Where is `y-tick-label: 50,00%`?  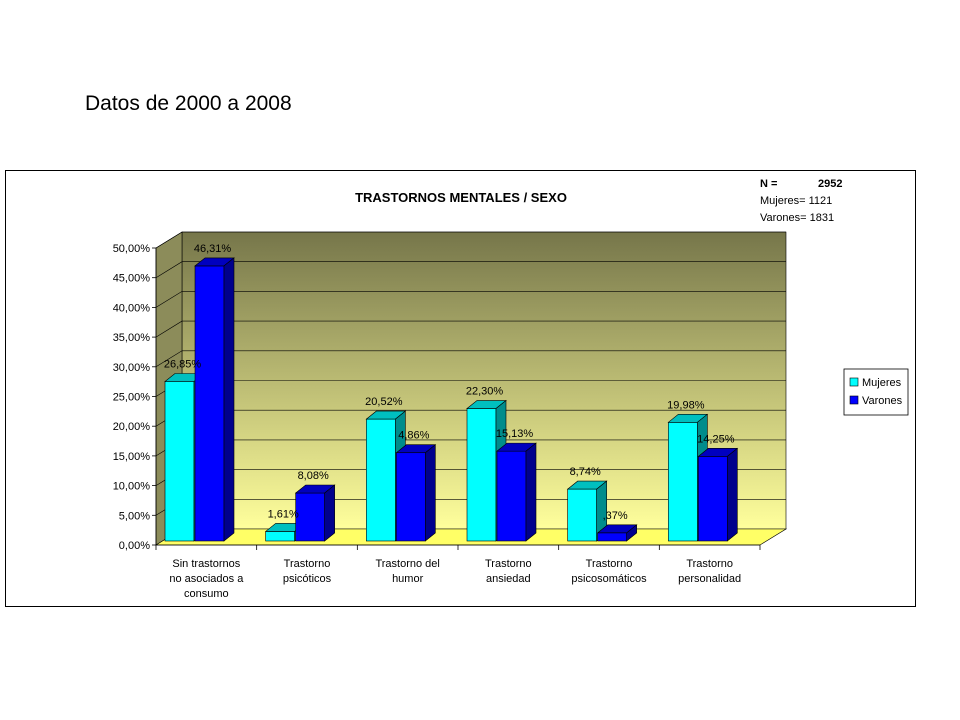
y-tick-label: 50,00% is located at coordinates (132, 249).